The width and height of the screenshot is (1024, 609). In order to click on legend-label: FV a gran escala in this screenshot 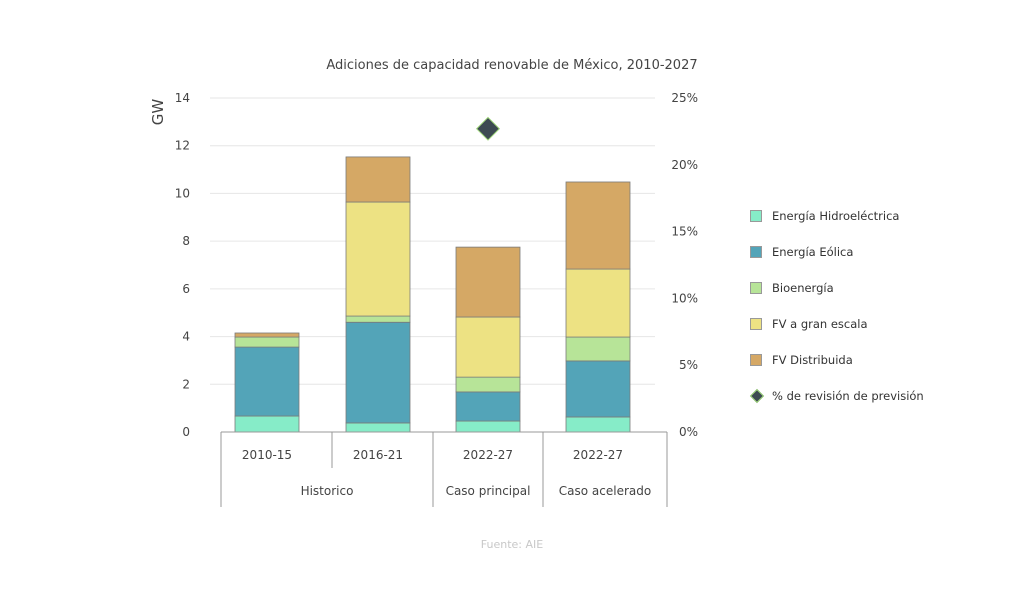, I will do `click(820, 324)`.